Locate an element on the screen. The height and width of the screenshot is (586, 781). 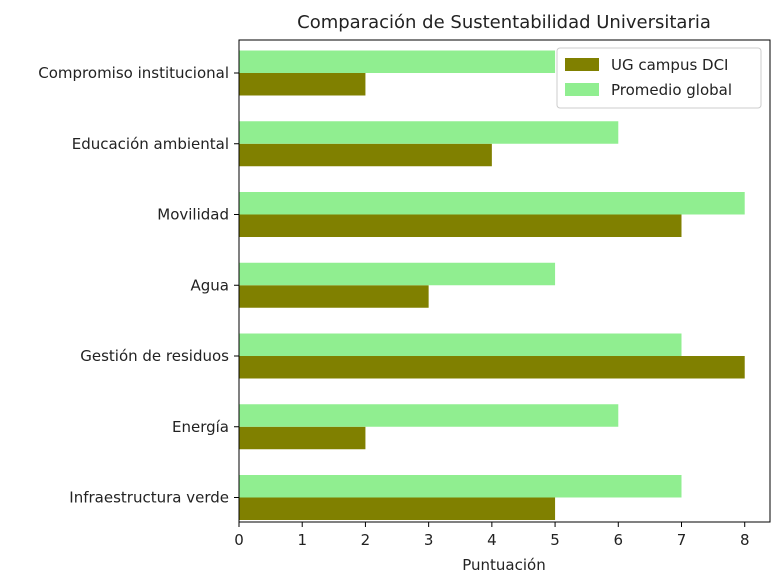
bar-promedio-global-gestion-de-residuos is located at coordinates (460, 344).